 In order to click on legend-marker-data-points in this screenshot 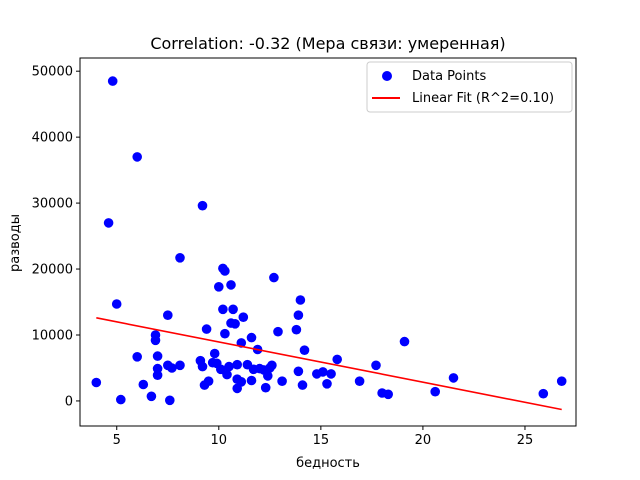, I will do `click(387, 76)`.